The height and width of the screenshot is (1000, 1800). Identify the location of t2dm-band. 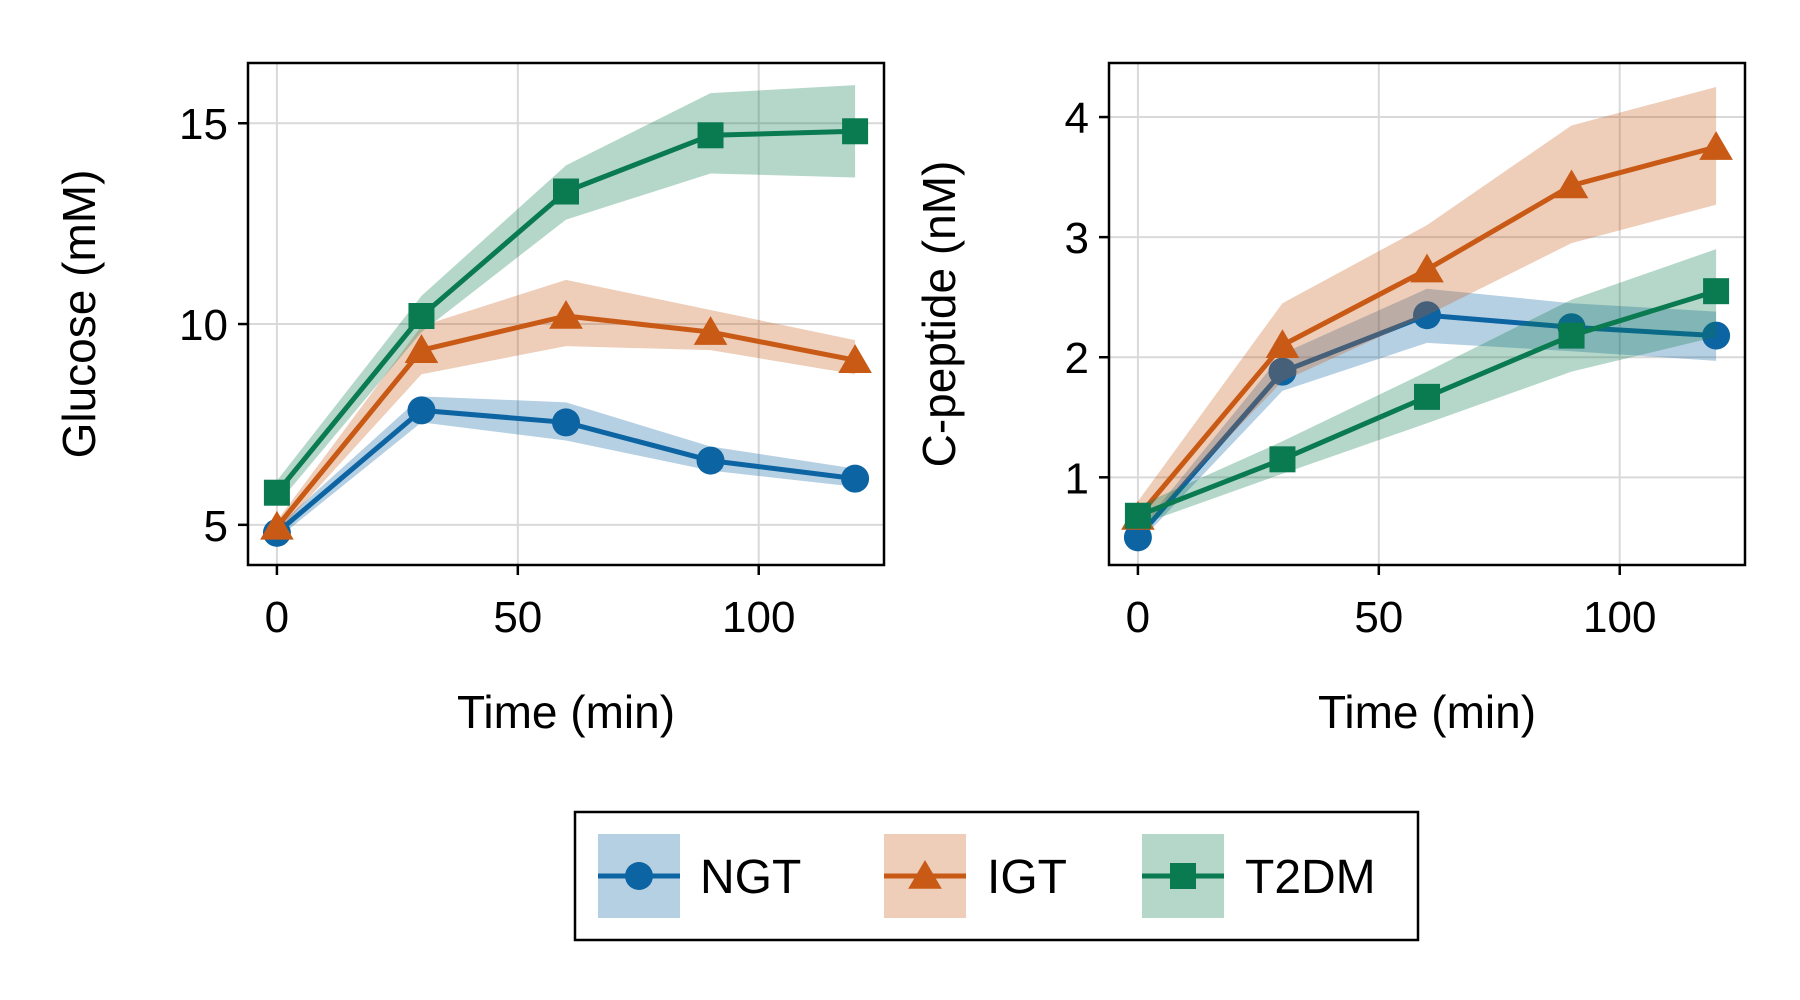
(566, 295).